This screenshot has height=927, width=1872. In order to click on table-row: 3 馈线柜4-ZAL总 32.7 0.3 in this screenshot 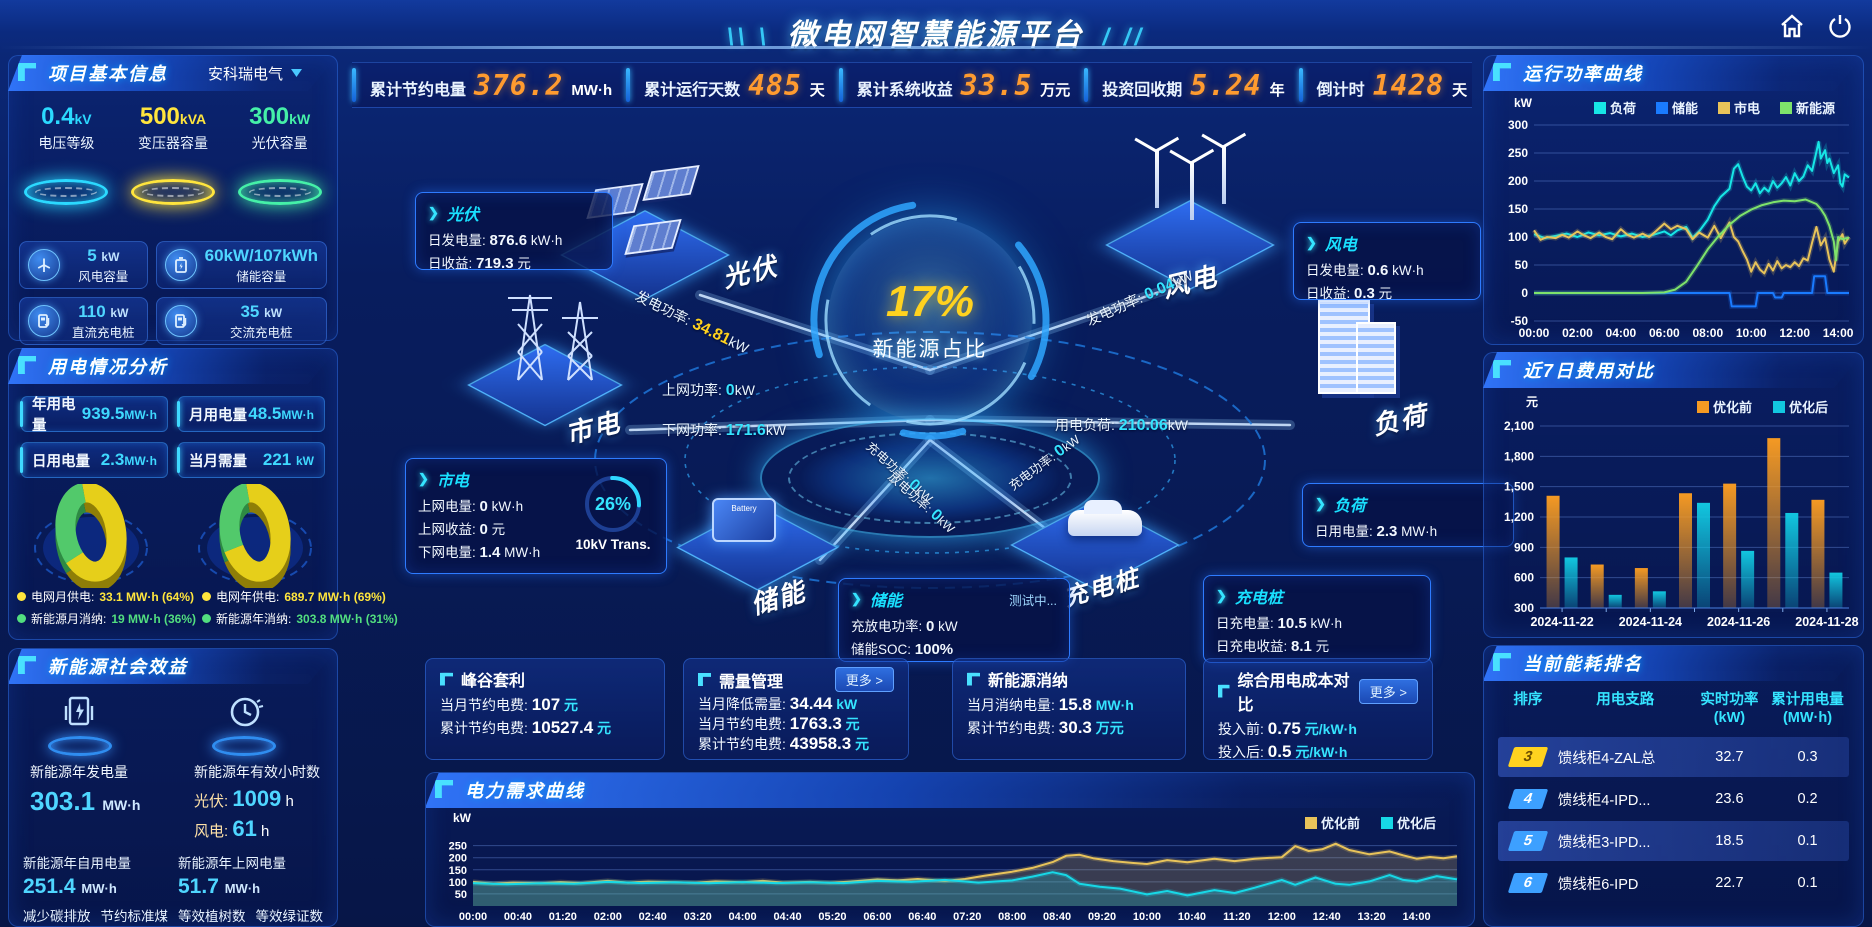, I will do `click(1673, 757)`.